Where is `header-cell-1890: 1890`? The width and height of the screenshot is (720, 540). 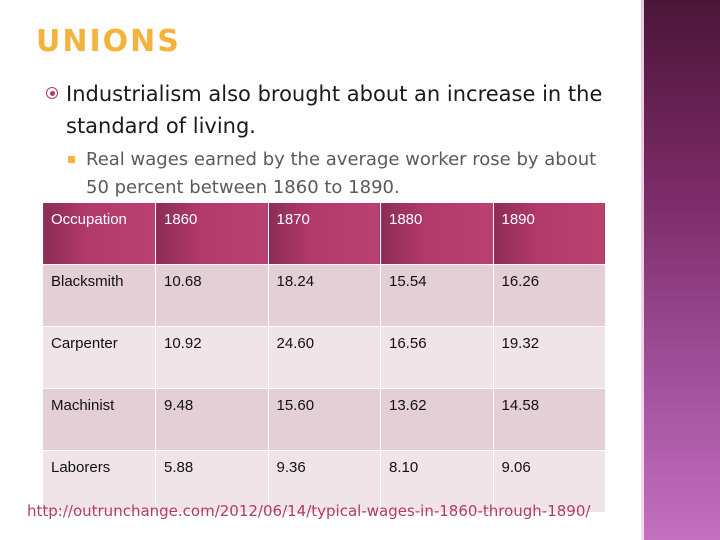
header-cell-1890: 1890 is located at coordinates (549, 233).